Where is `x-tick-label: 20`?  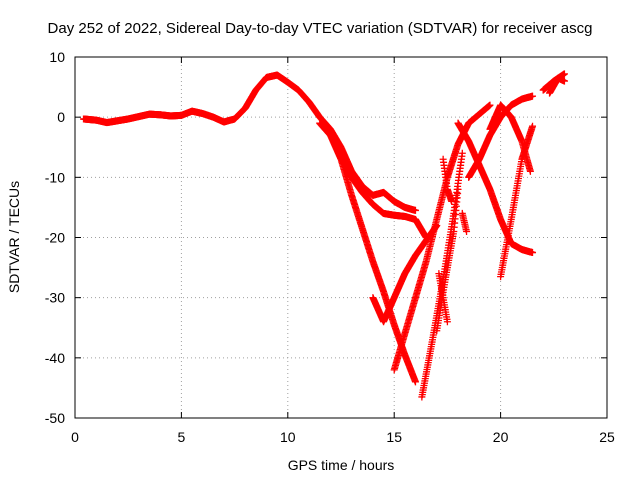
x-tick-label: 20 is located at coordinates (501, 437).